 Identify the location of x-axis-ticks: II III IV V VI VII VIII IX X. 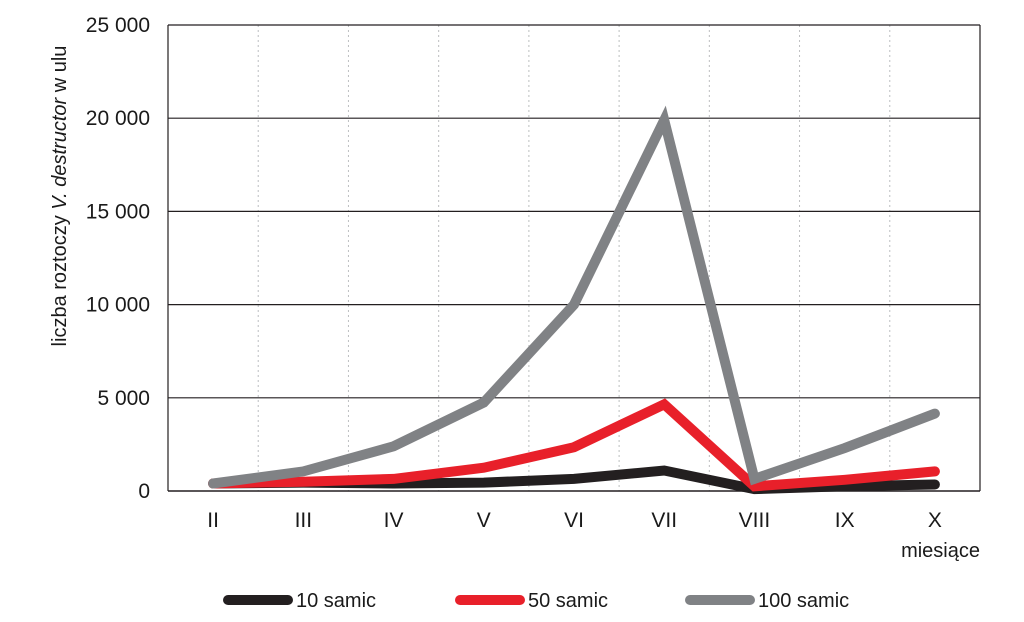
(574, 520).